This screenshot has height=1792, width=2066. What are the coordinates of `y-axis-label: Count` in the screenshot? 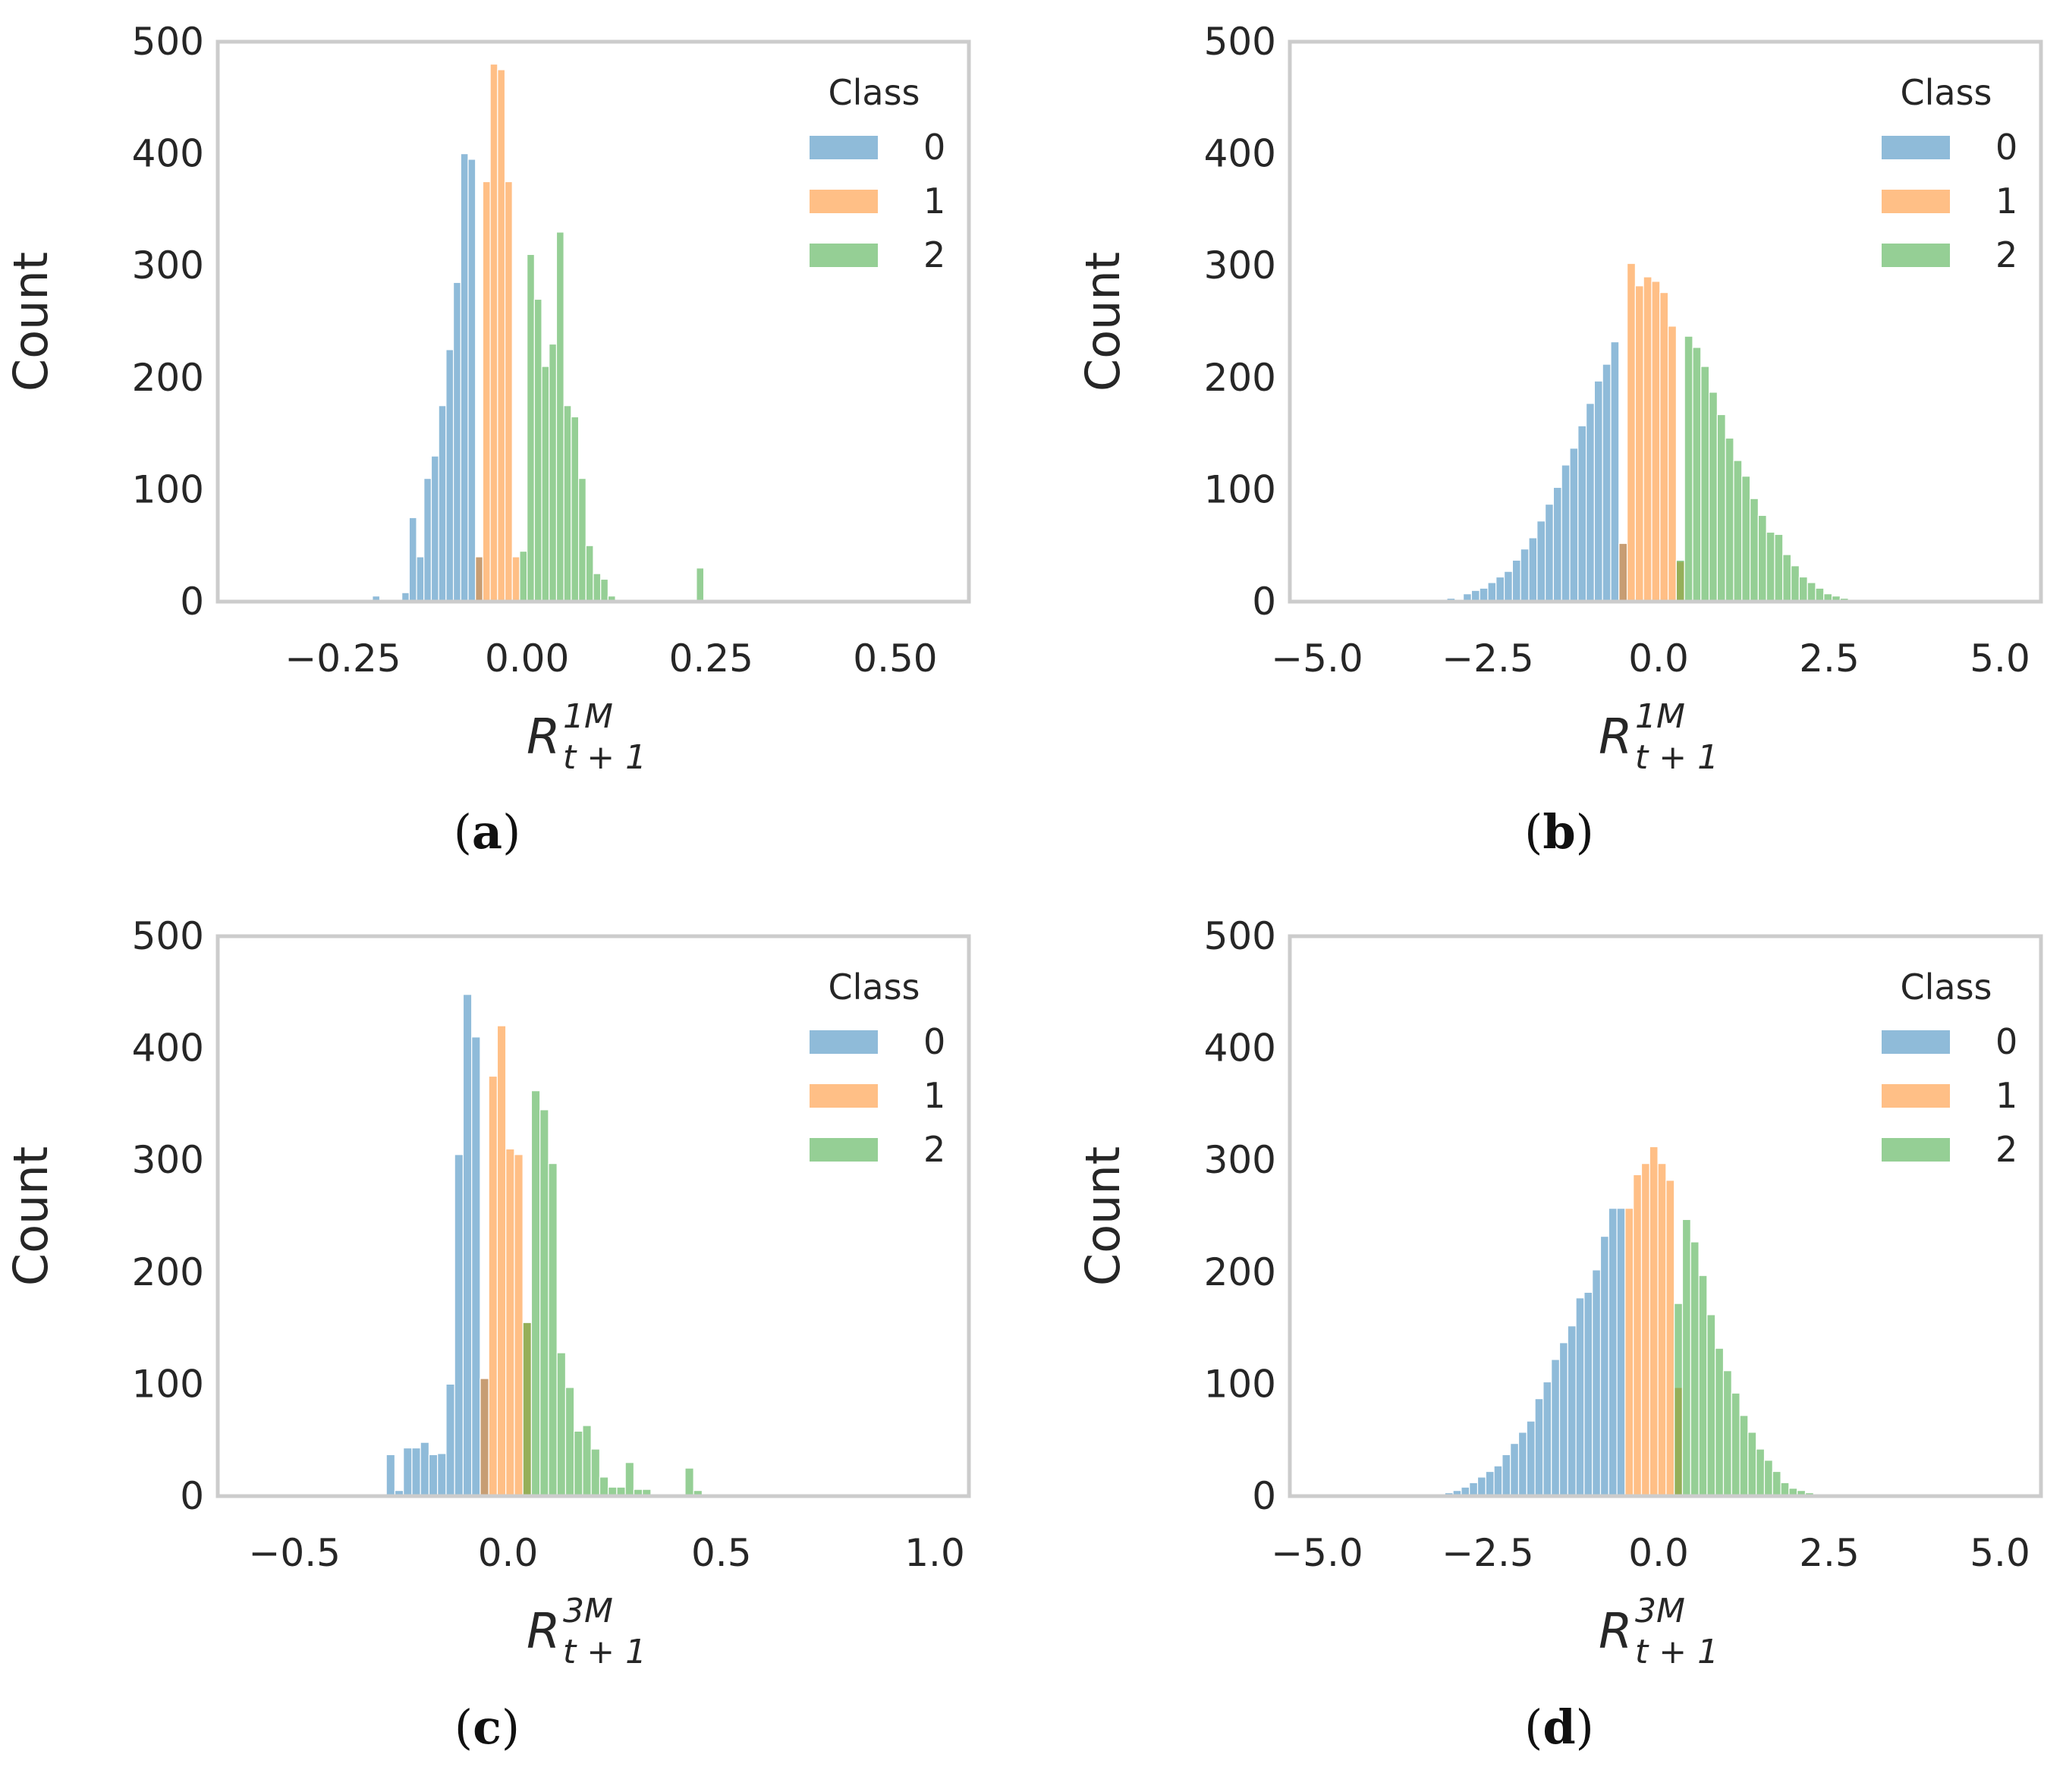 It's located at (1102, 1216).